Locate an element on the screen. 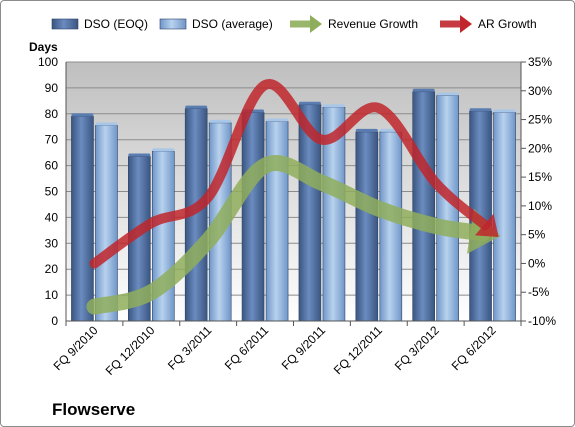 The width and height of the screenshot is (575, 427). y-left-tick-label: 40 is located at coordinates (52, 217).